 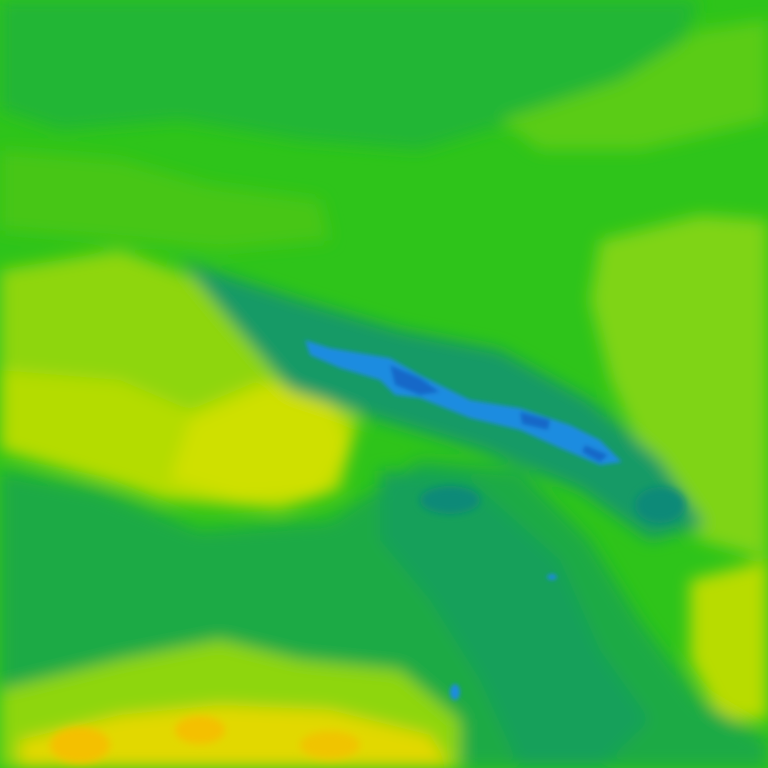 What do you see at coordinates (260, 442) in the screenshot?
I see `west-yellow-center` at bounding box center [260, 442].